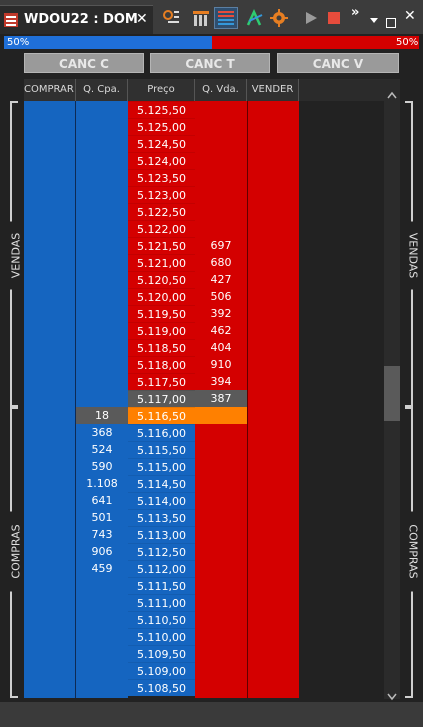 Image resolution: width=423 pixels, height=727 pixels. What do you see at coordinates (102, 483) in the screenshot?
I see `bid-qty-cell: 1.108` at bounding box center [102, 483].